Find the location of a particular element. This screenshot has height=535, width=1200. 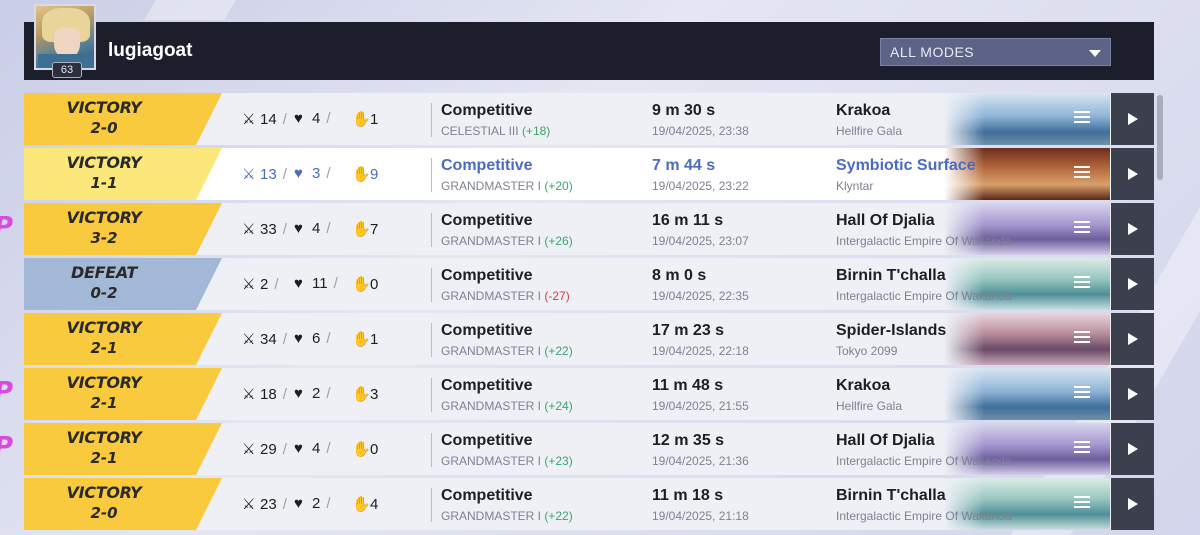

deaths-value: 3 is located at coordinates (316, 173).